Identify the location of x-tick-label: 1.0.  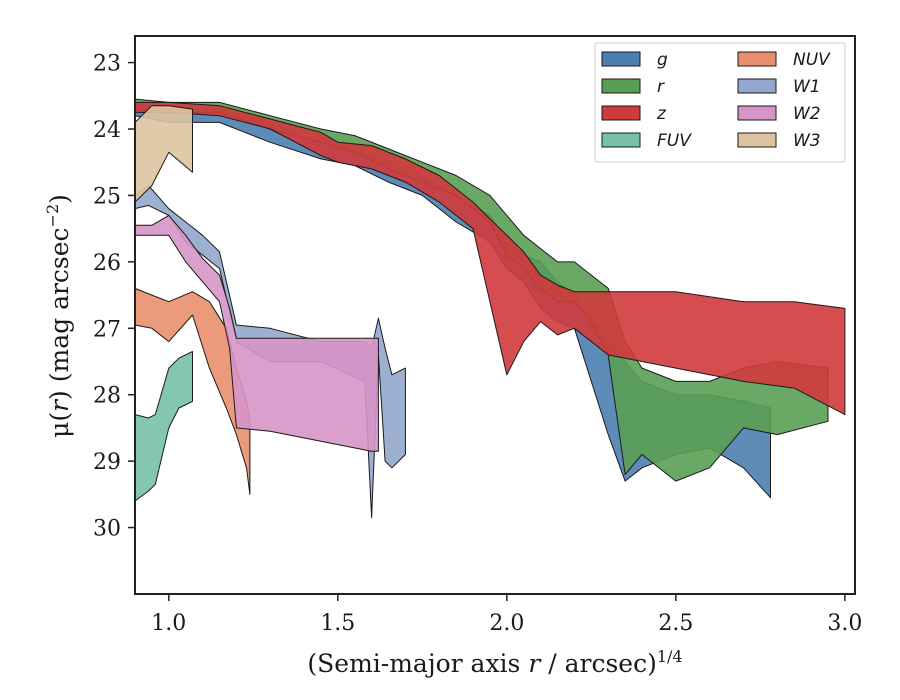
(168, 623).